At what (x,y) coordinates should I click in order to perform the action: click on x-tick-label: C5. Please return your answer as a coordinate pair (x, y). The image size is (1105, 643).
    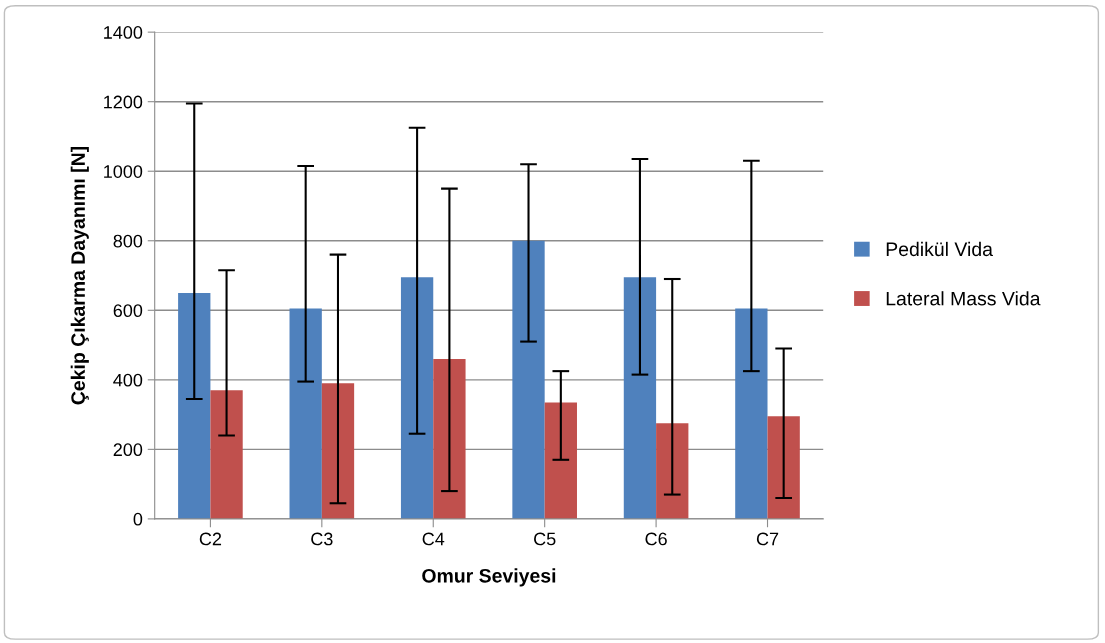
    Looking at the image, I should click on (545, 539).